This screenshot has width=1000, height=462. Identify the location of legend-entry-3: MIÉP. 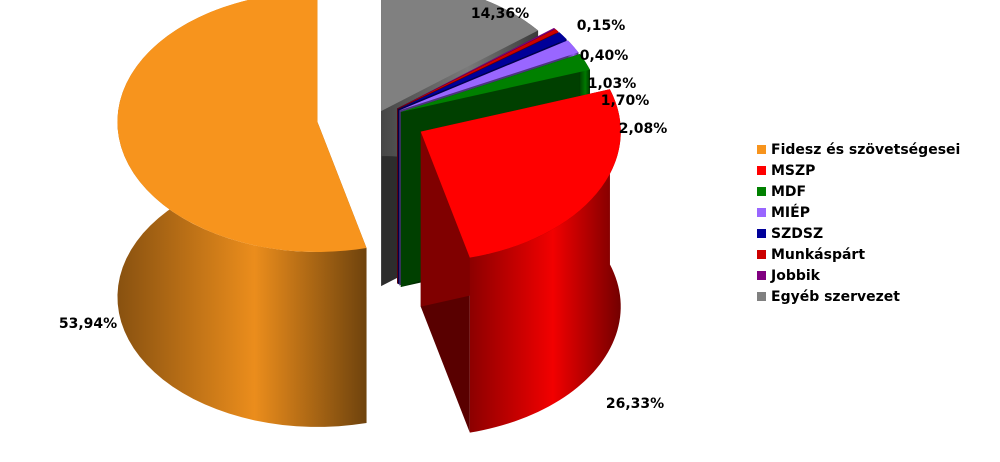
(783, 212).